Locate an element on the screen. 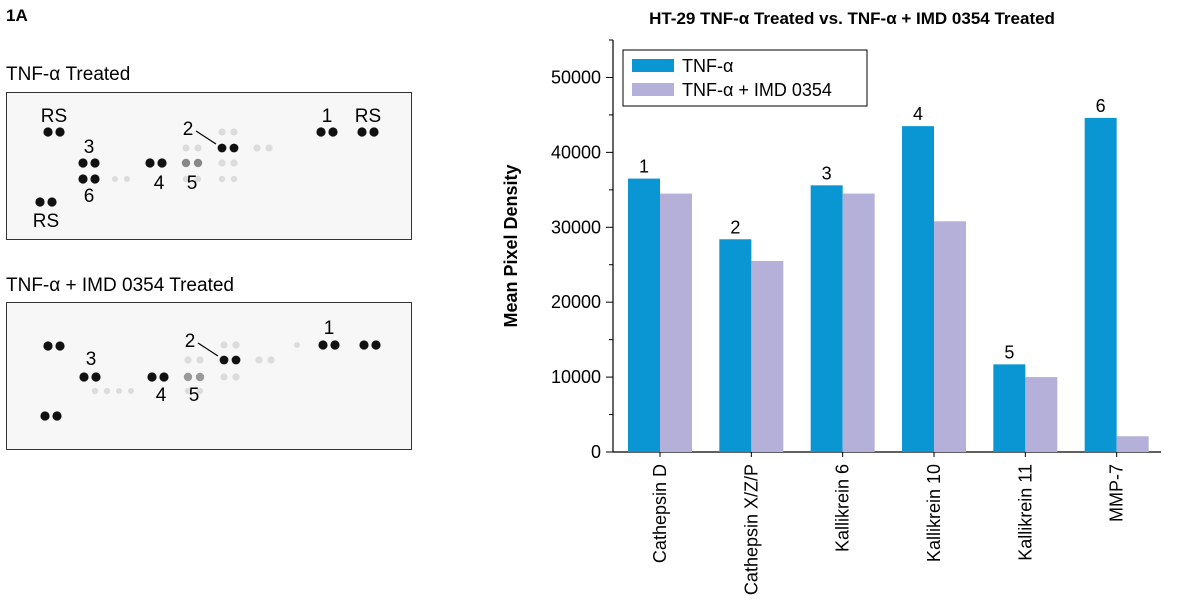  y-axis-label: Mean Pixel Density is located at coordinates (511, 245).